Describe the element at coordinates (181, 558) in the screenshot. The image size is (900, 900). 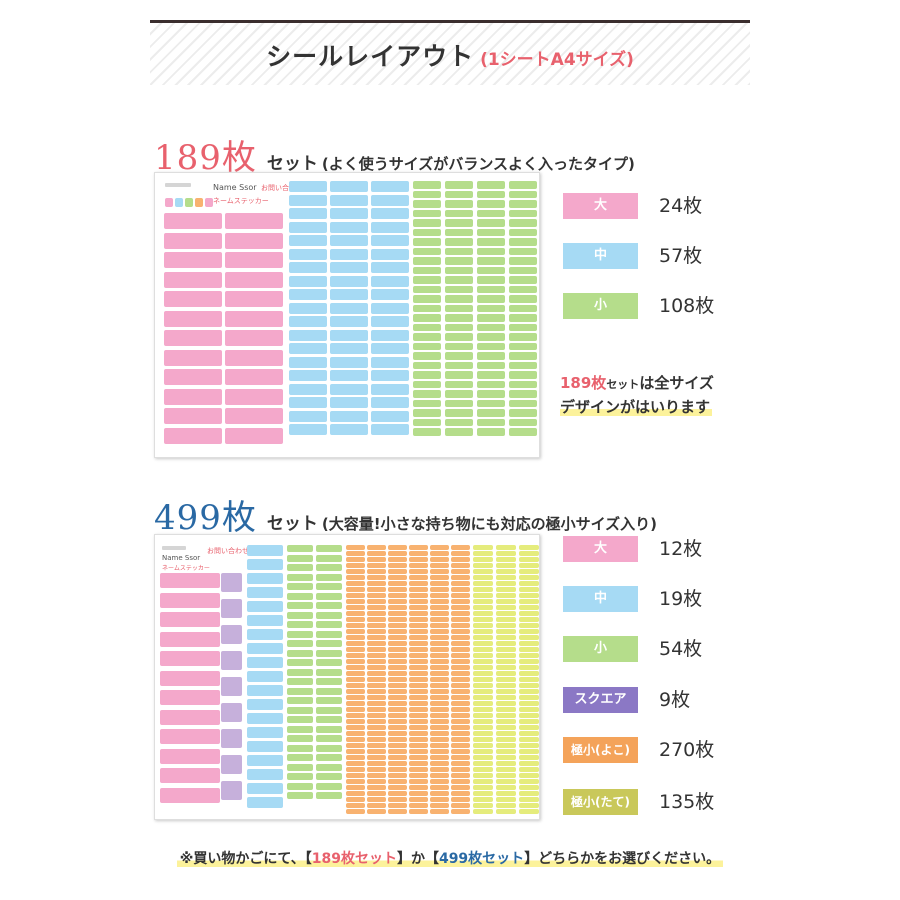
I see `sample-name-text: Name Ssor` at that location.